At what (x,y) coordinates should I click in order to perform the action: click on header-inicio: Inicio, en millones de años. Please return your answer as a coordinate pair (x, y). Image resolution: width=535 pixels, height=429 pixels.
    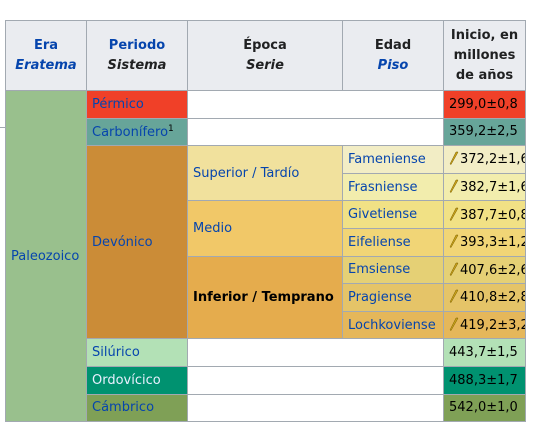
    Looking at the image, I should click on (484, 55).